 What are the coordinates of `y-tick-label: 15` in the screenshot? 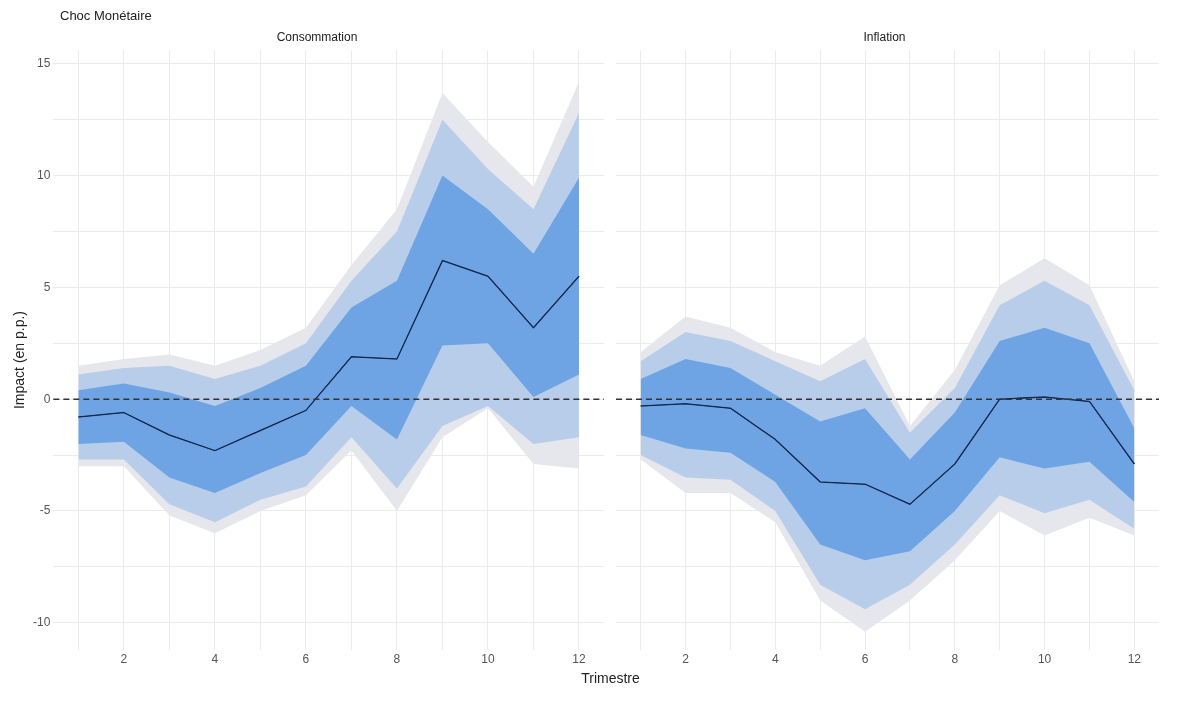 It's located at (43, 63).